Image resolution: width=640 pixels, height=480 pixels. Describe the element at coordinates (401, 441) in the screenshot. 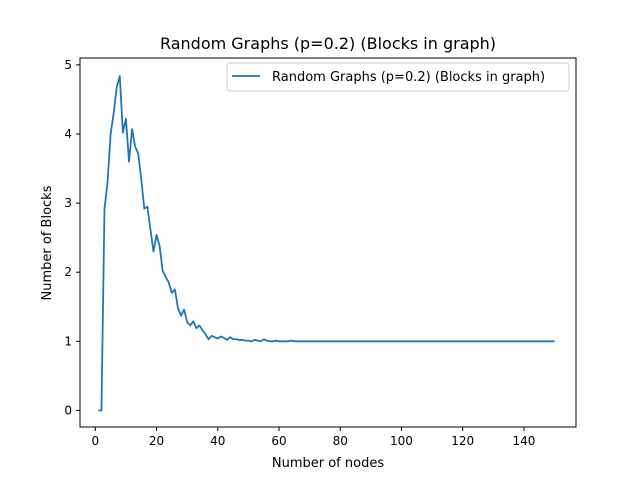

I see `x-tick-label: 100` at that location.